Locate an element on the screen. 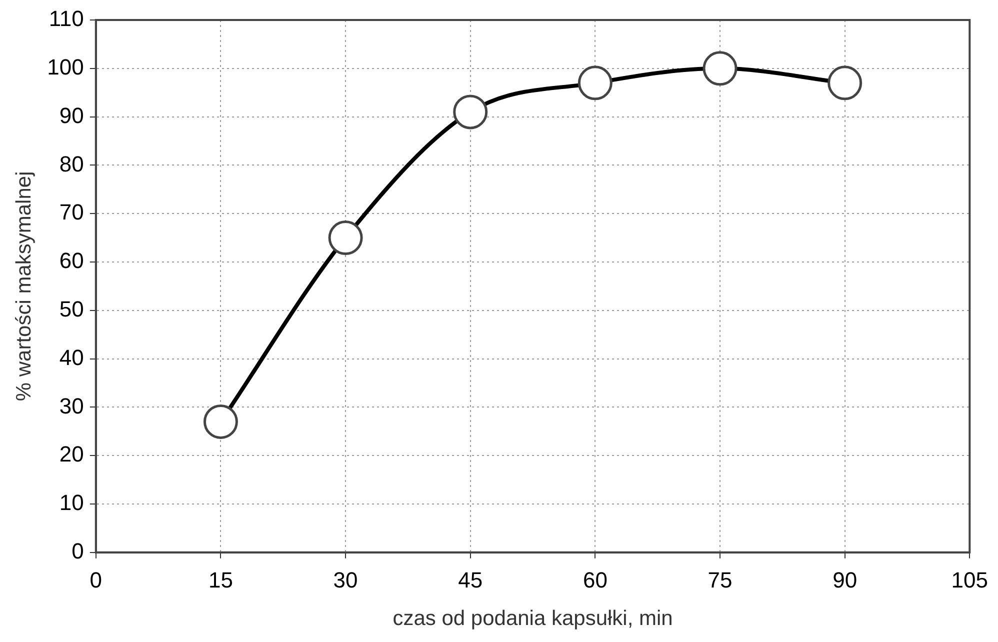  x-tick-label: 75 is located at coordinates (720, 580).